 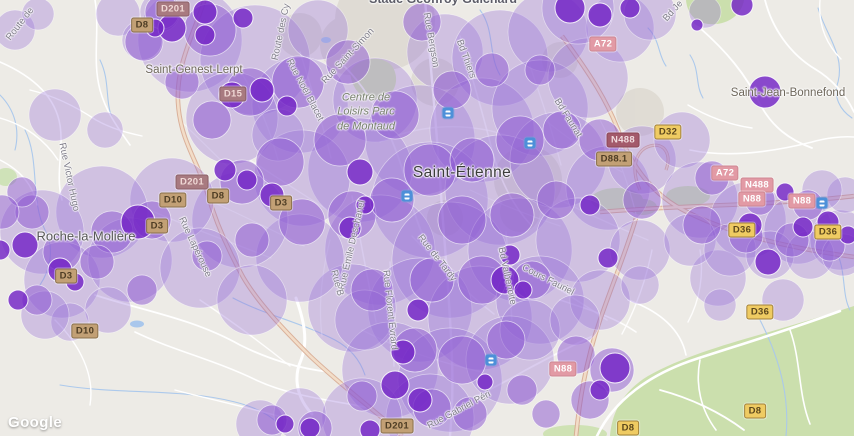 What do you see at coordinates (281, 32) in the screenshot?
I see `street-label: Route des Cy` at bounding box center [281, 32].